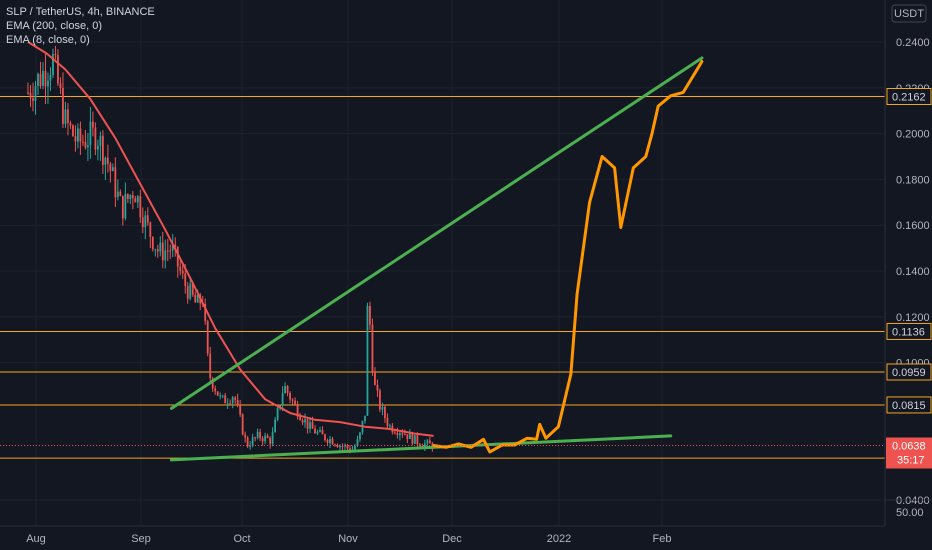  I want to click on ema200-label: EMA (200, close, 0), so click(54, 26).